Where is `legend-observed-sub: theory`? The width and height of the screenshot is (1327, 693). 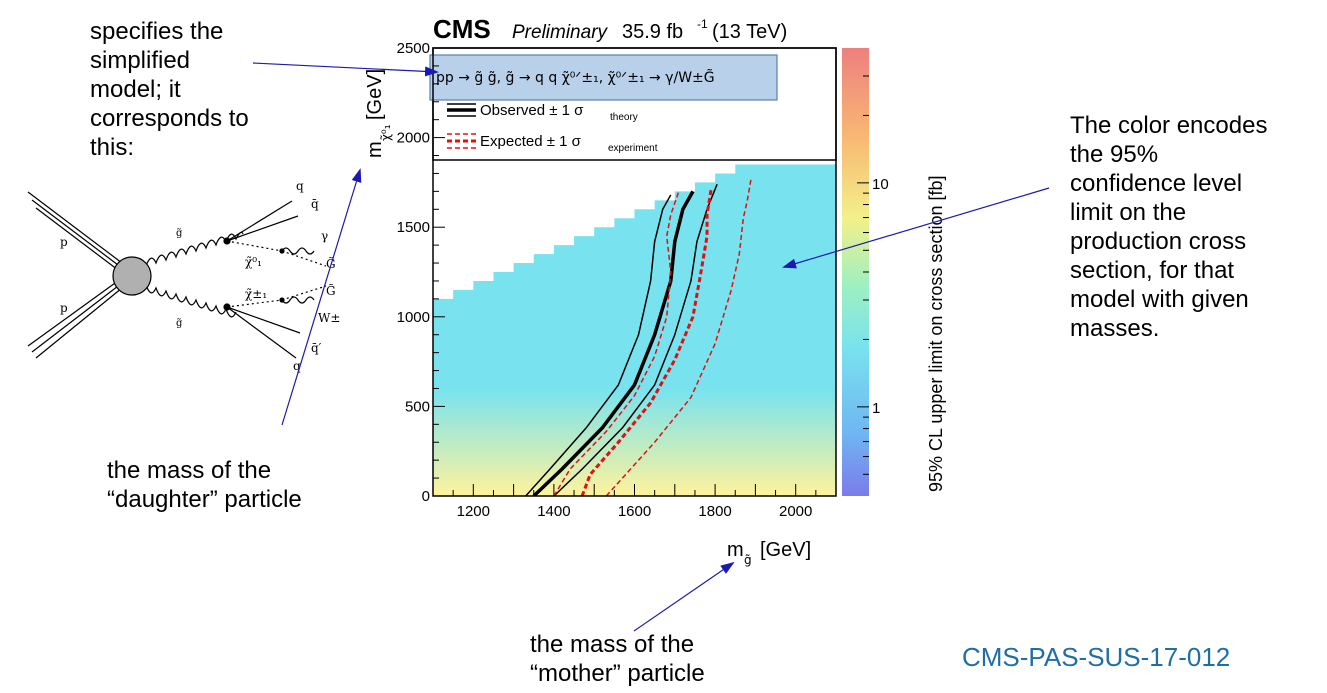
legend-observed-sub: theory is located at coordinates (624, 117).